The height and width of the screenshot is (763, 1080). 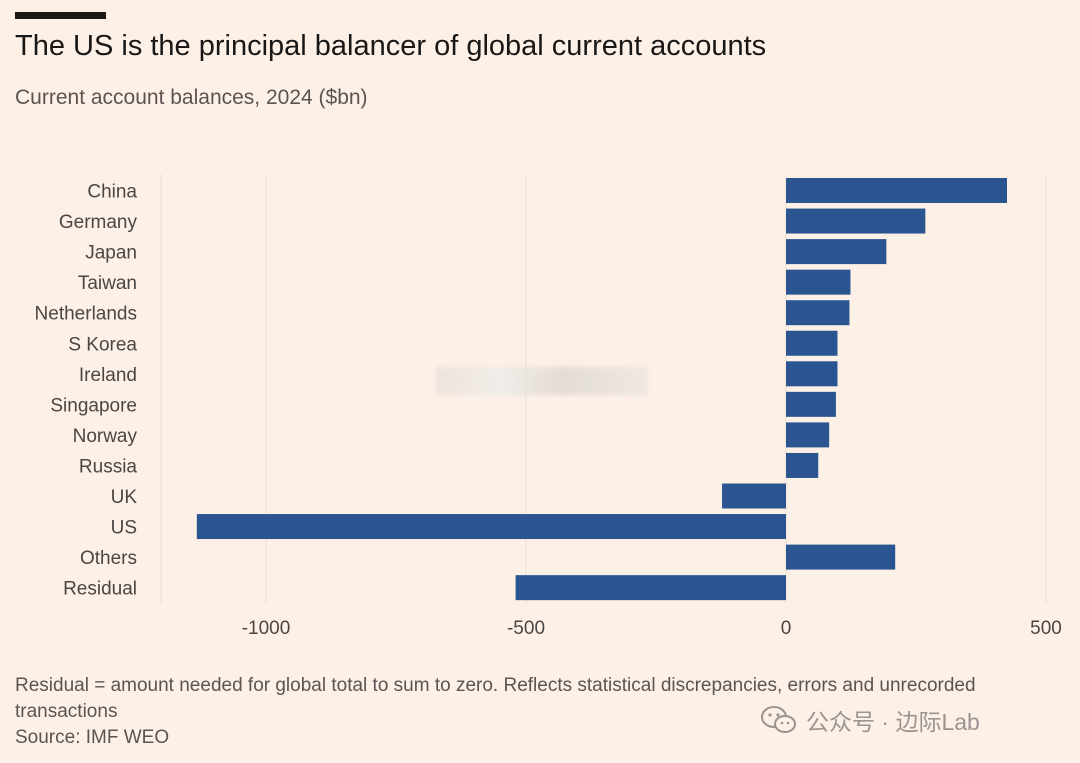 What do you see at coordinates (108, 466) in the screenshot?
I see `category-label: Russia` at bounding box center [108, 466].